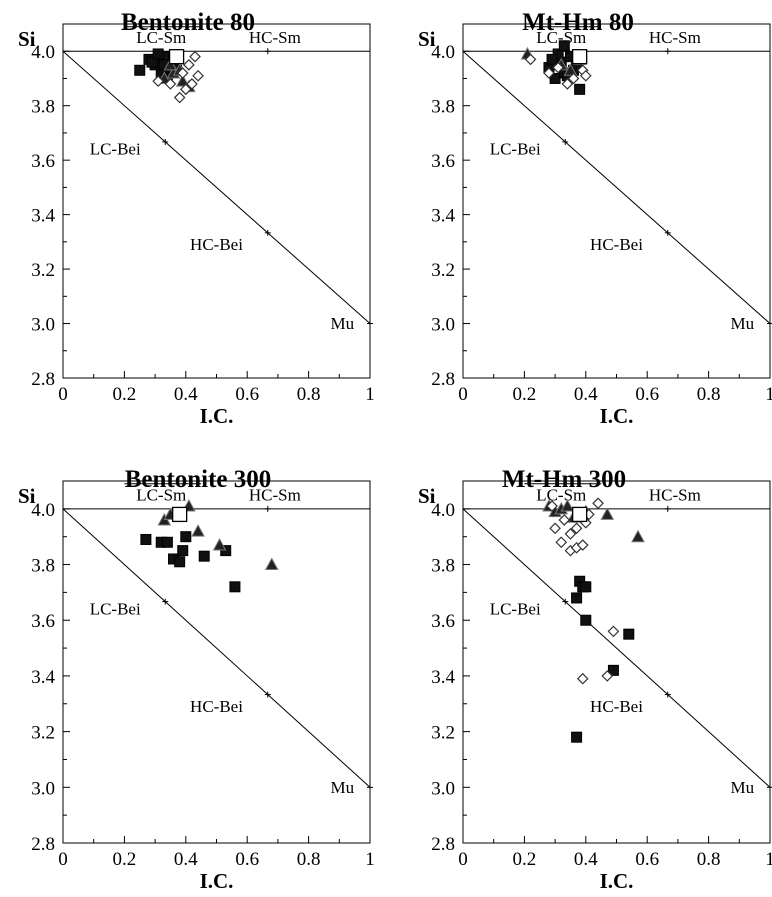 This screenshot has height=897, width=772. I want to click on panel-title: Bentonite 300, so click(198, 479).